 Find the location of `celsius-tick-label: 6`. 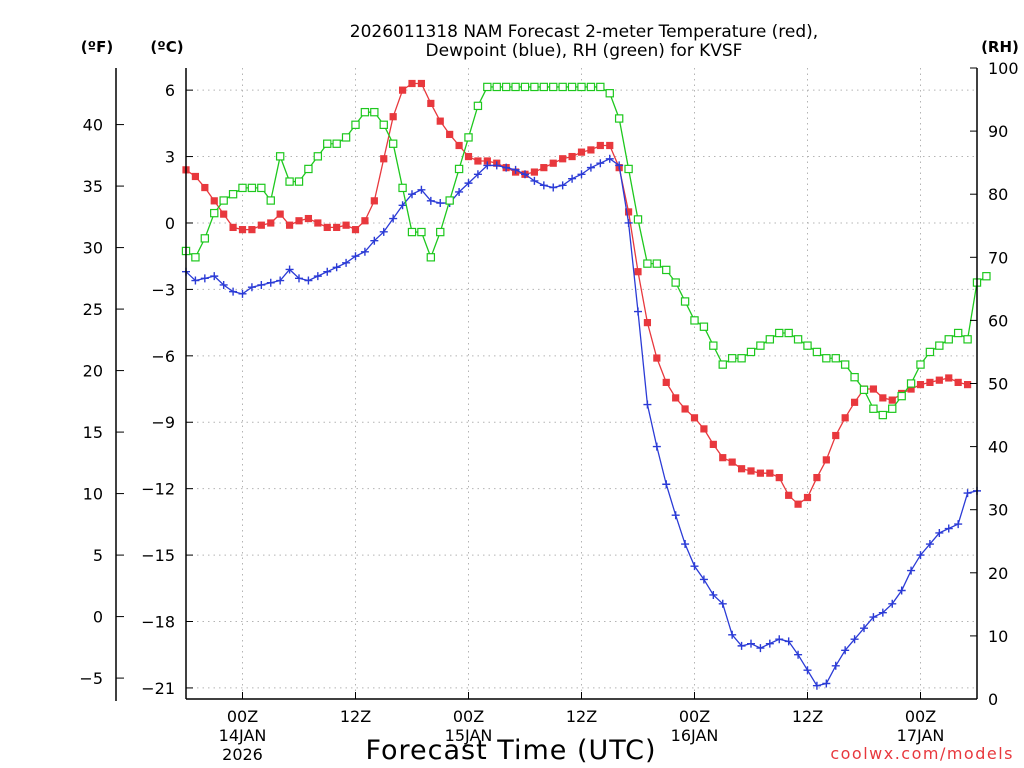

celsius-tick-label: 6 is located at coordinates (170, 90).